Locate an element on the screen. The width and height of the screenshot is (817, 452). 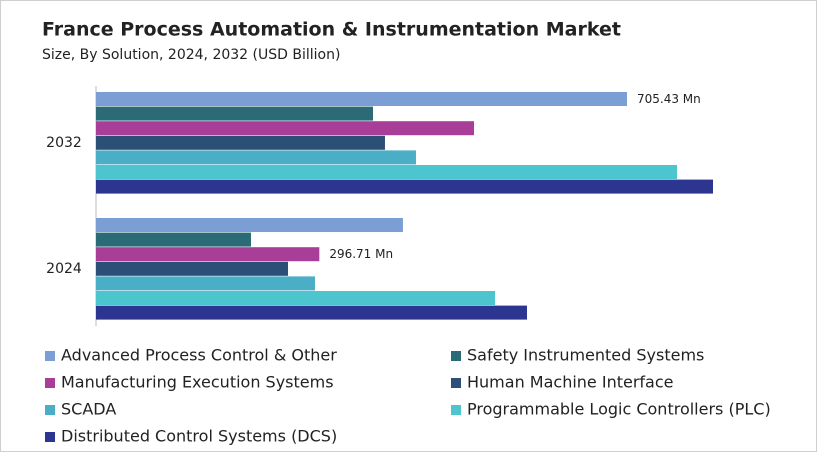
legend-label: Safety Instrumented Systems is located at coordinates (585, 355).